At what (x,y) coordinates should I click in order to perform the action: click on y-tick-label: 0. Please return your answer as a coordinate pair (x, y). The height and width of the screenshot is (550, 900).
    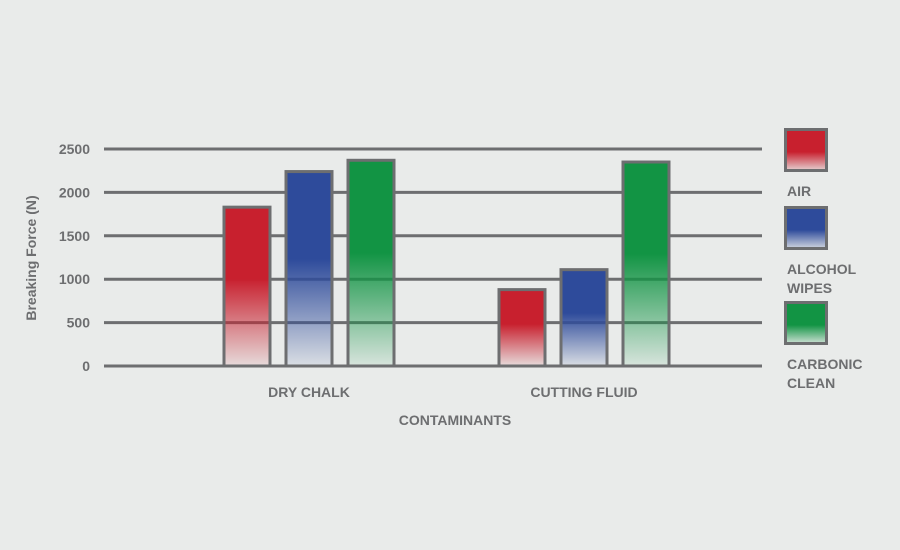
    Looking at the image, I should click on (86, 366).